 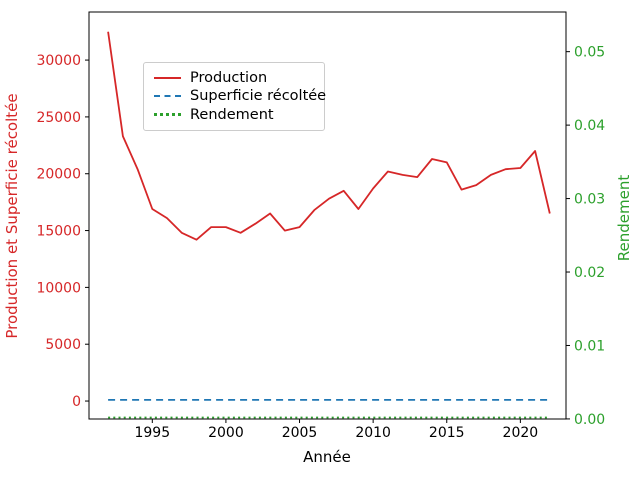 What do you see at coordinates (167, 115) in the screenshot?
I see `rendement-line-sample-icon` at bounding box center [167, 115].